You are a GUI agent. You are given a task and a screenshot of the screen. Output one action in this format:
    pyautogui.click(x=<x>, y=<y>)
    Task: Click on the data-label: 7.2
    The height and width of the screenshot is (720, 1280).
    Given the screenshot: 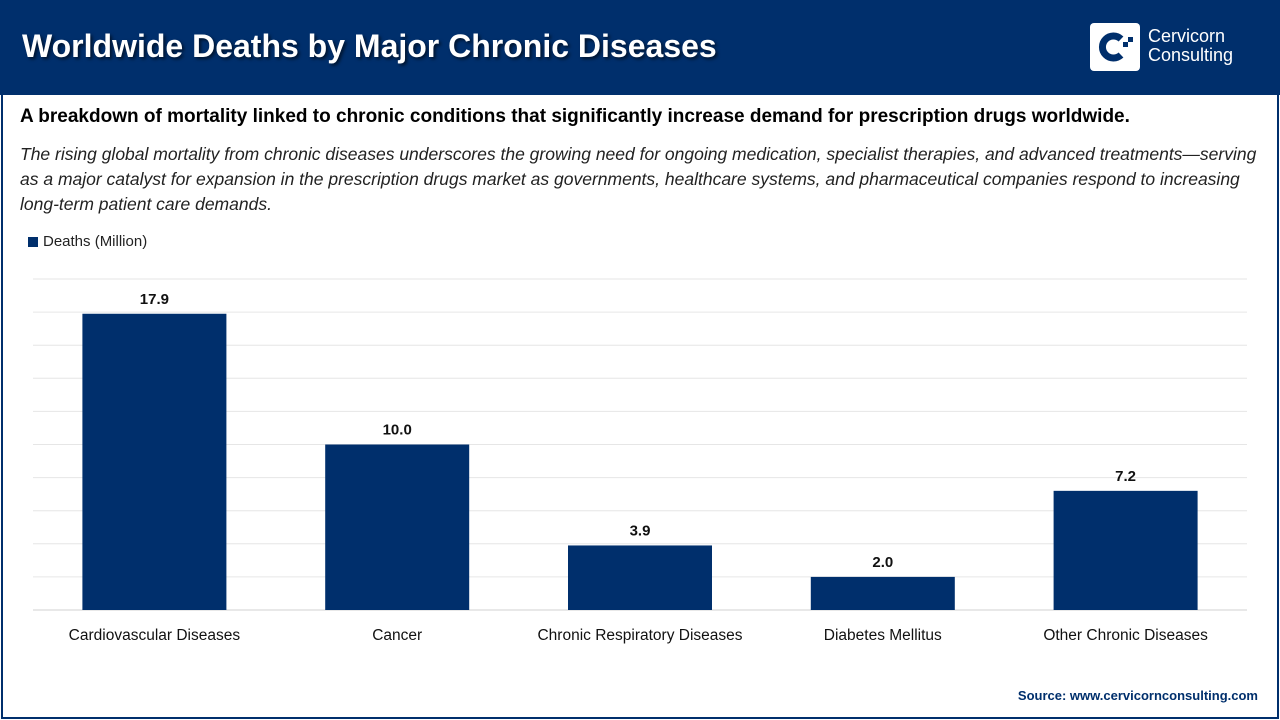 What is the action you would take?
    pyautogui.click(x=1125, y=476)
    